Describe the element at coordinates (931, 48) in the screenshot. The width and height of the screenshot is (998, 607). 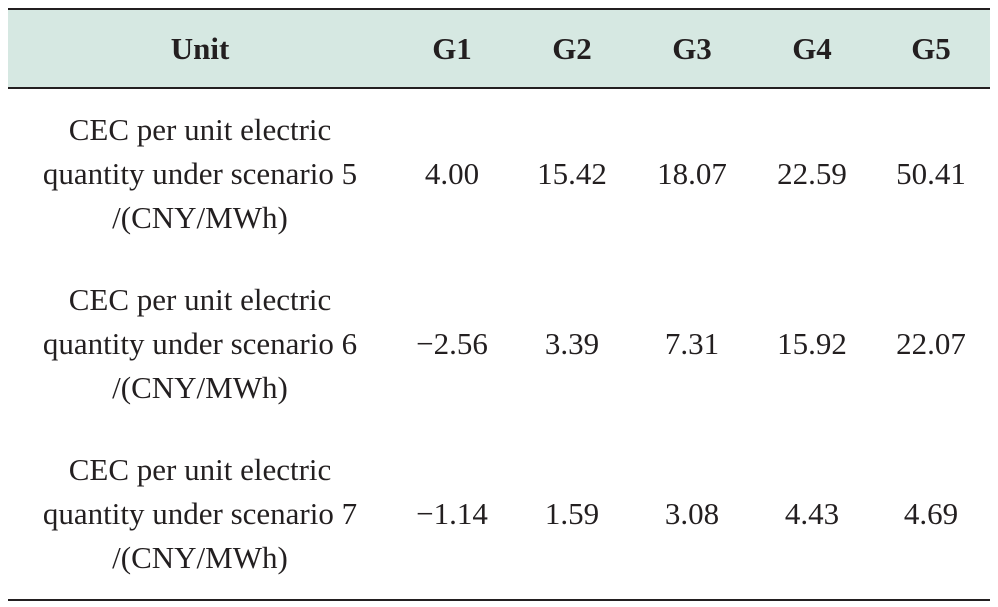
I see `header-g5: G5` at that location.